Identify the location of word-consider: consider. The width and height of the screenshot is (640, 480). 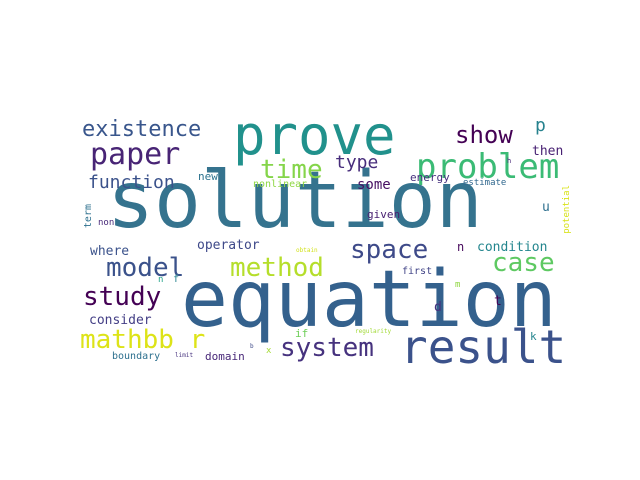
(120, 320).